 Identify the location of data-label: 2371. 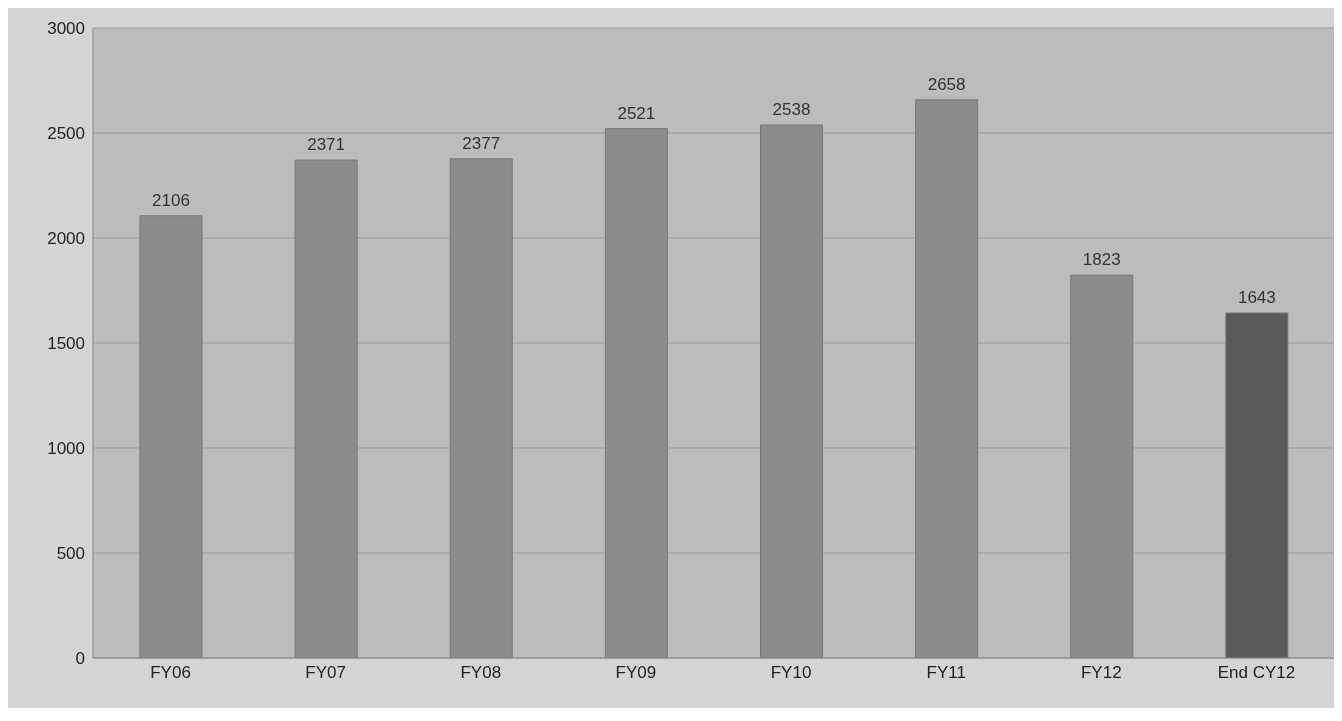
(326, 145).